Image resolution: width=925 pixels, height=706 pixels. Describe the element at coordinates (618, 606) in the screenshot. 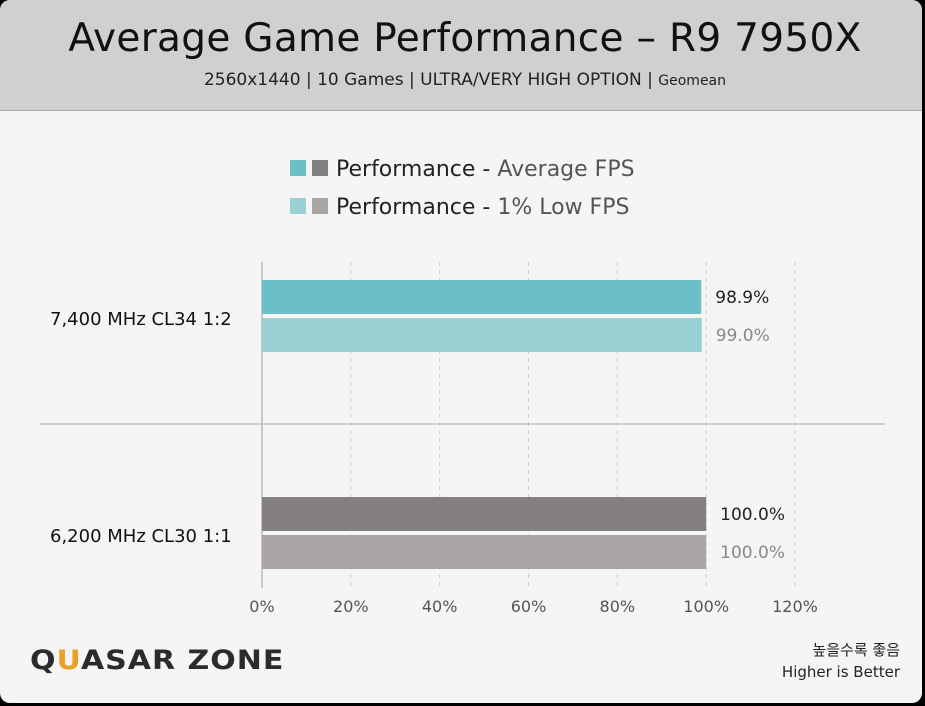

I see `x-tick-label-4: 80%` at that location.